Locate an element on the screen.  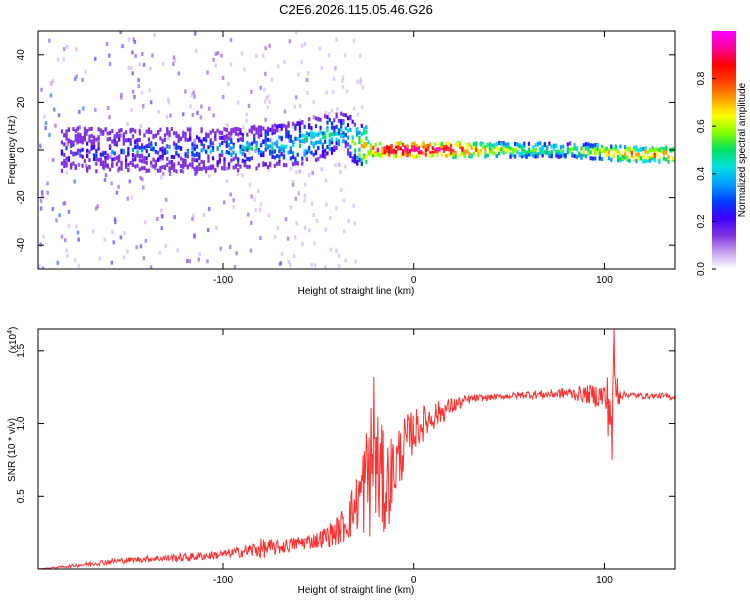
spectrogram-x-label: Height of straight line (km) is located at coordinates (356, 291).